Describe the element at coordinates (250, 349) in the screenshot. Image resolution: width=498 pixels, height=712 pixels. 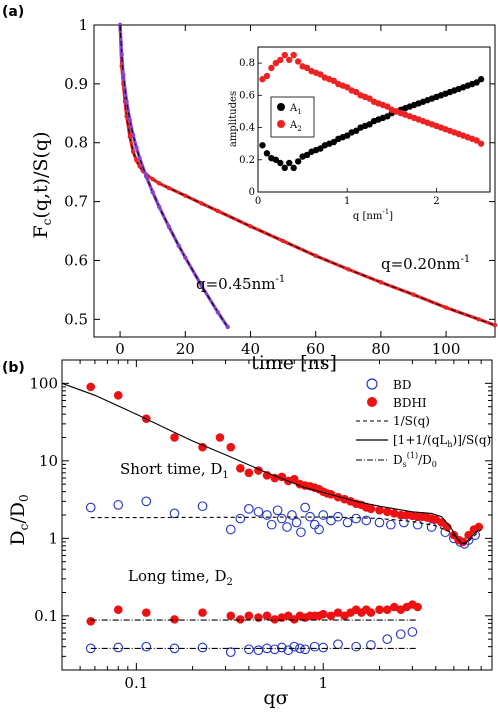
I see `a-x-tick-label-2: 40` at that location.